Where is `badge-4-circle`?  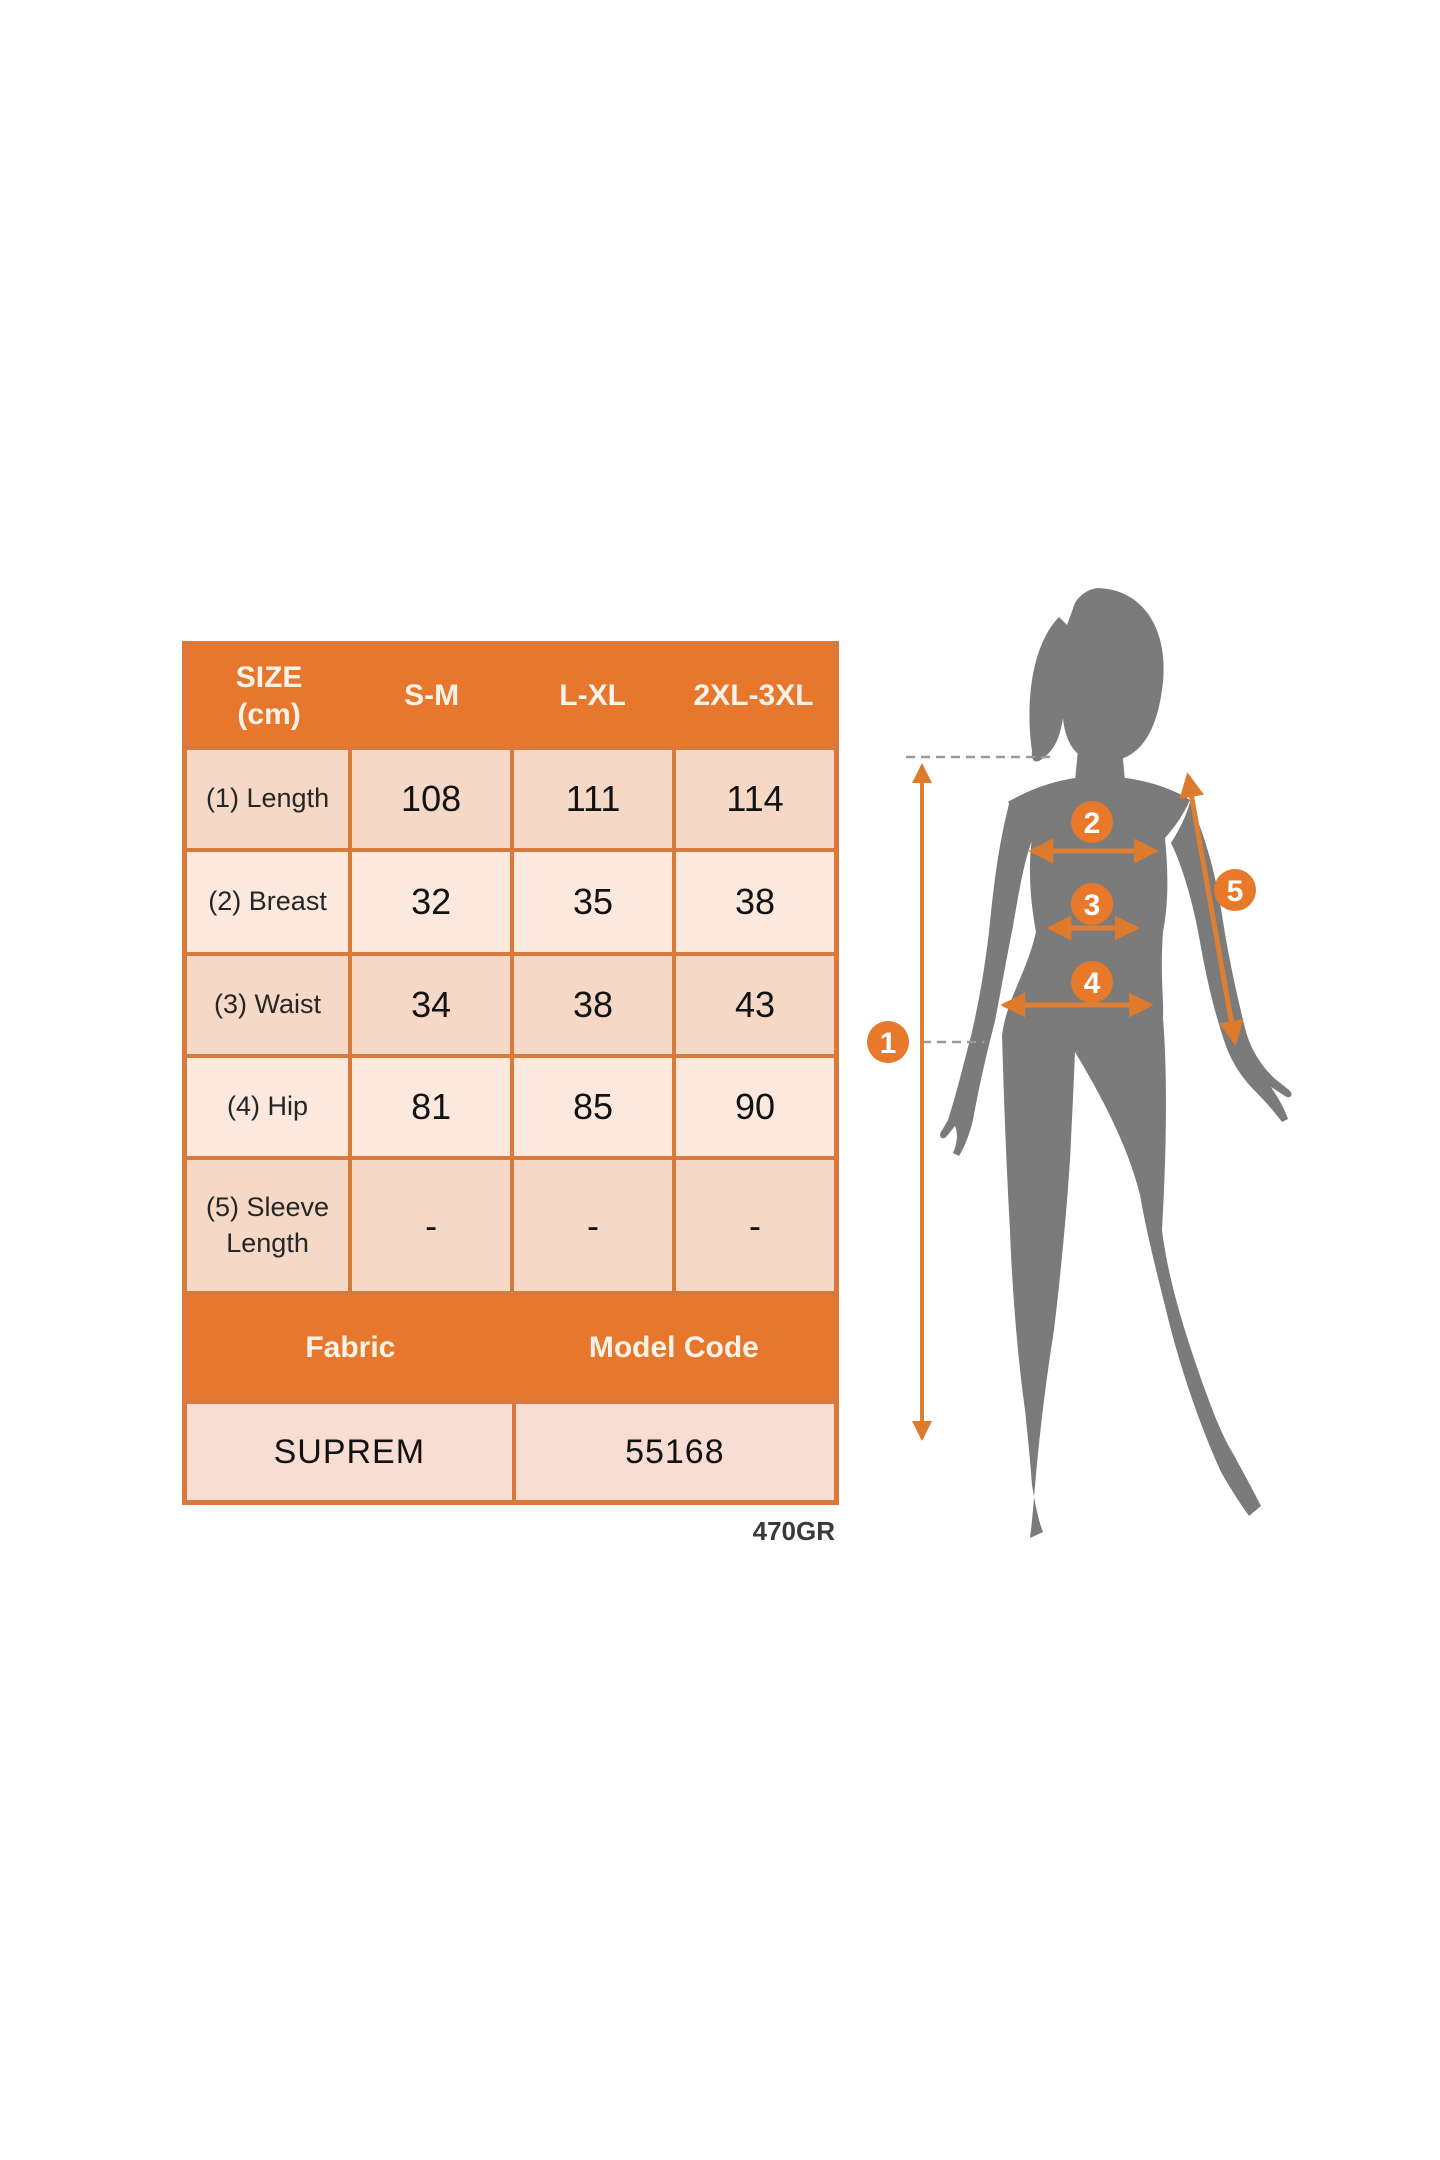 badge-4-circle is located at coordinates (1092, 982).